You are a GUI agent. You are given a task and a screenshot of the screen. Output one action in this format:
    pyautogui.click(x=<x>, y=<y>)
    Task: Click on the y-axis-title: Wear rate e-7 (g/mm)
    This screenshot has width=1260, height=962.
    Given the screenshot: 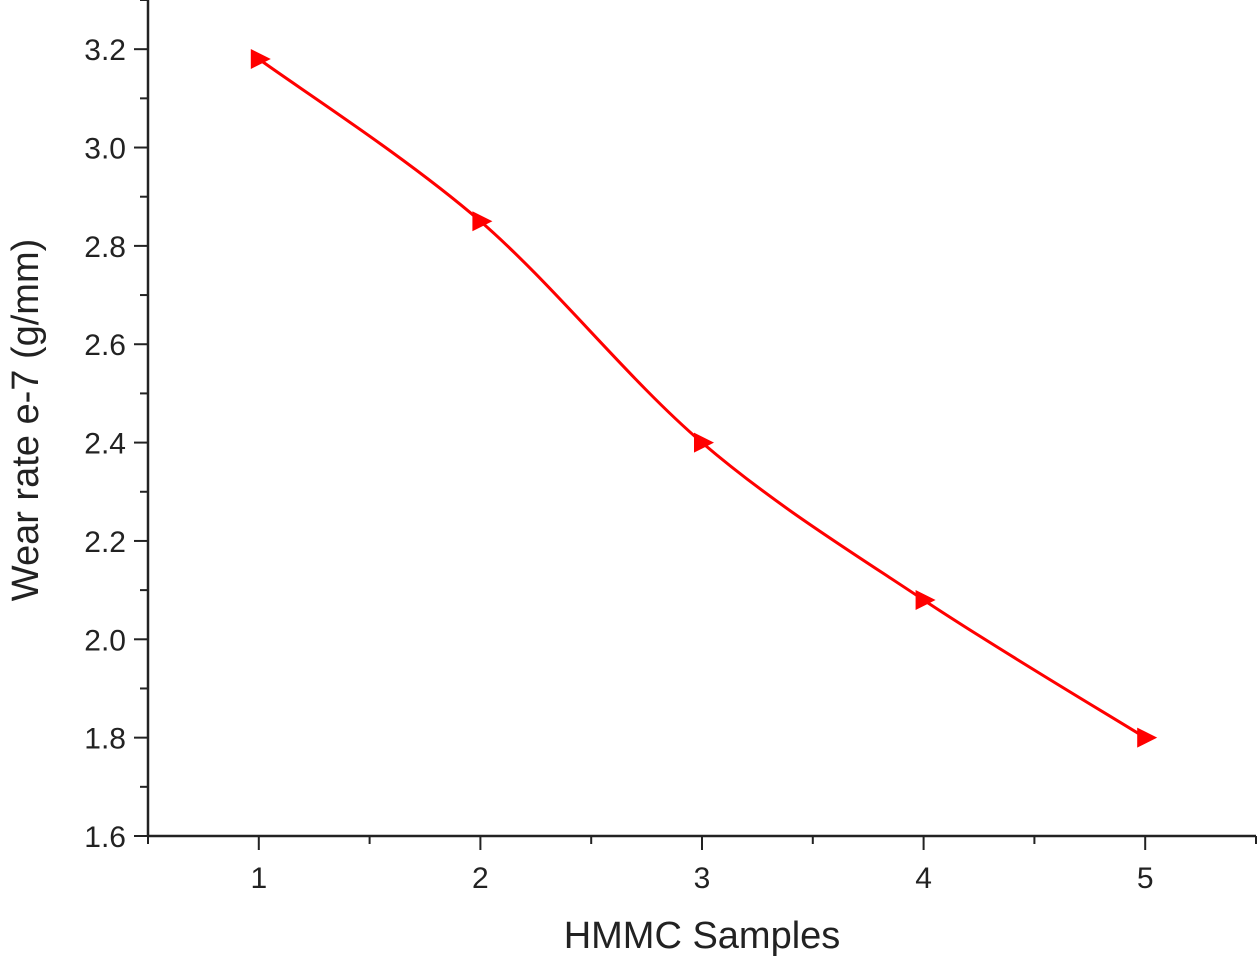 What is the action you would take?
    pyautogui.click(x=26, y=420)
    